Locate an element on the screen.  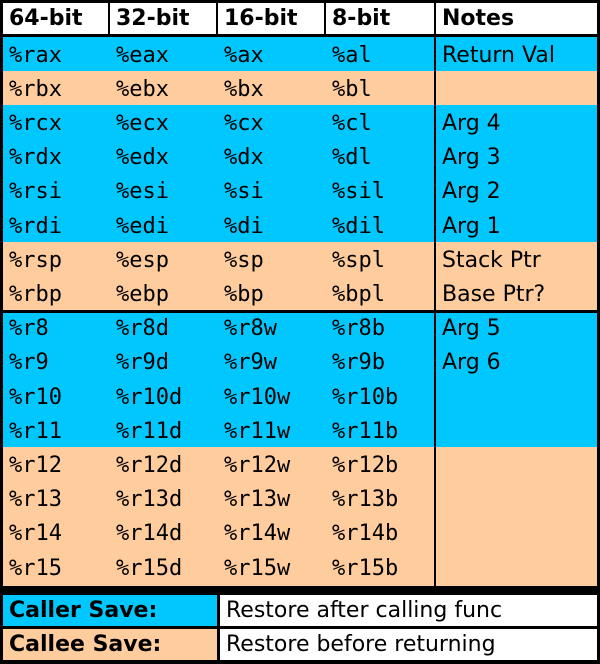
group-divider is located at coordinates (300, 311).